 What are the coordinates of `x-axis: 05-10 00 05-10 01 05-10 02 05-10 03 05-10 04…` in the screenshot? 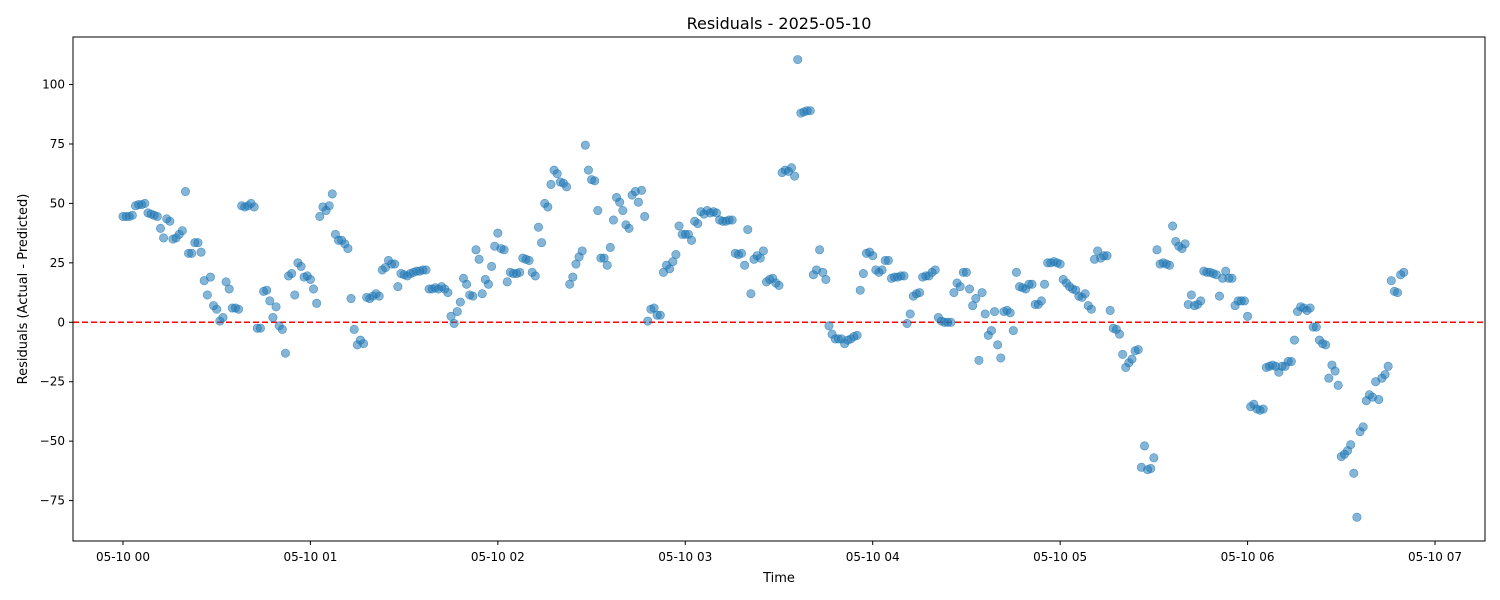 It's located at (779, 552).